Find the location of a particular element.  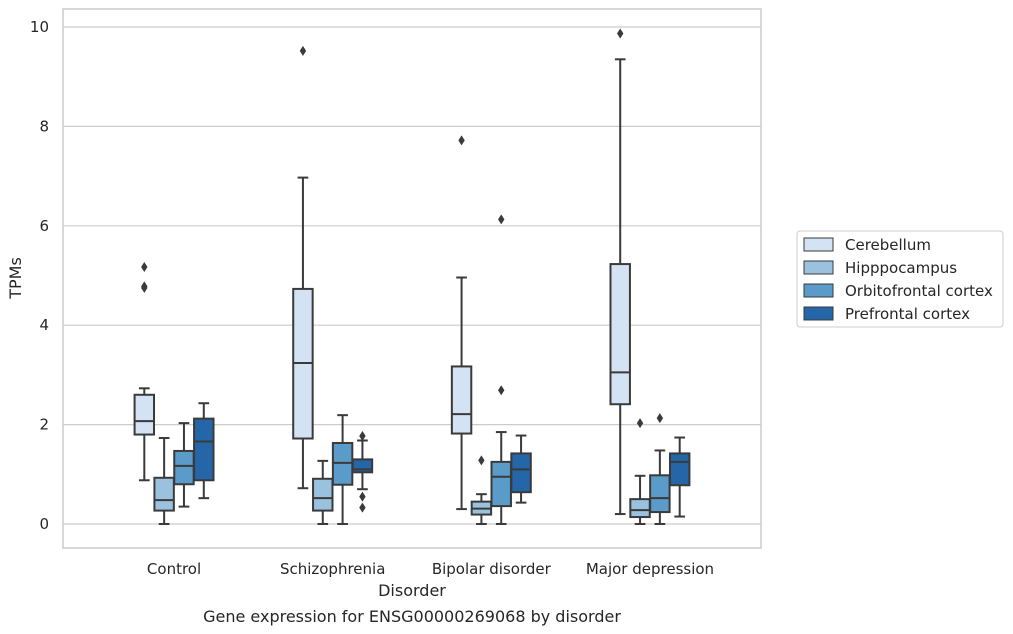

legend-entry: Hipppocampus is located at coordinates (880, 268).